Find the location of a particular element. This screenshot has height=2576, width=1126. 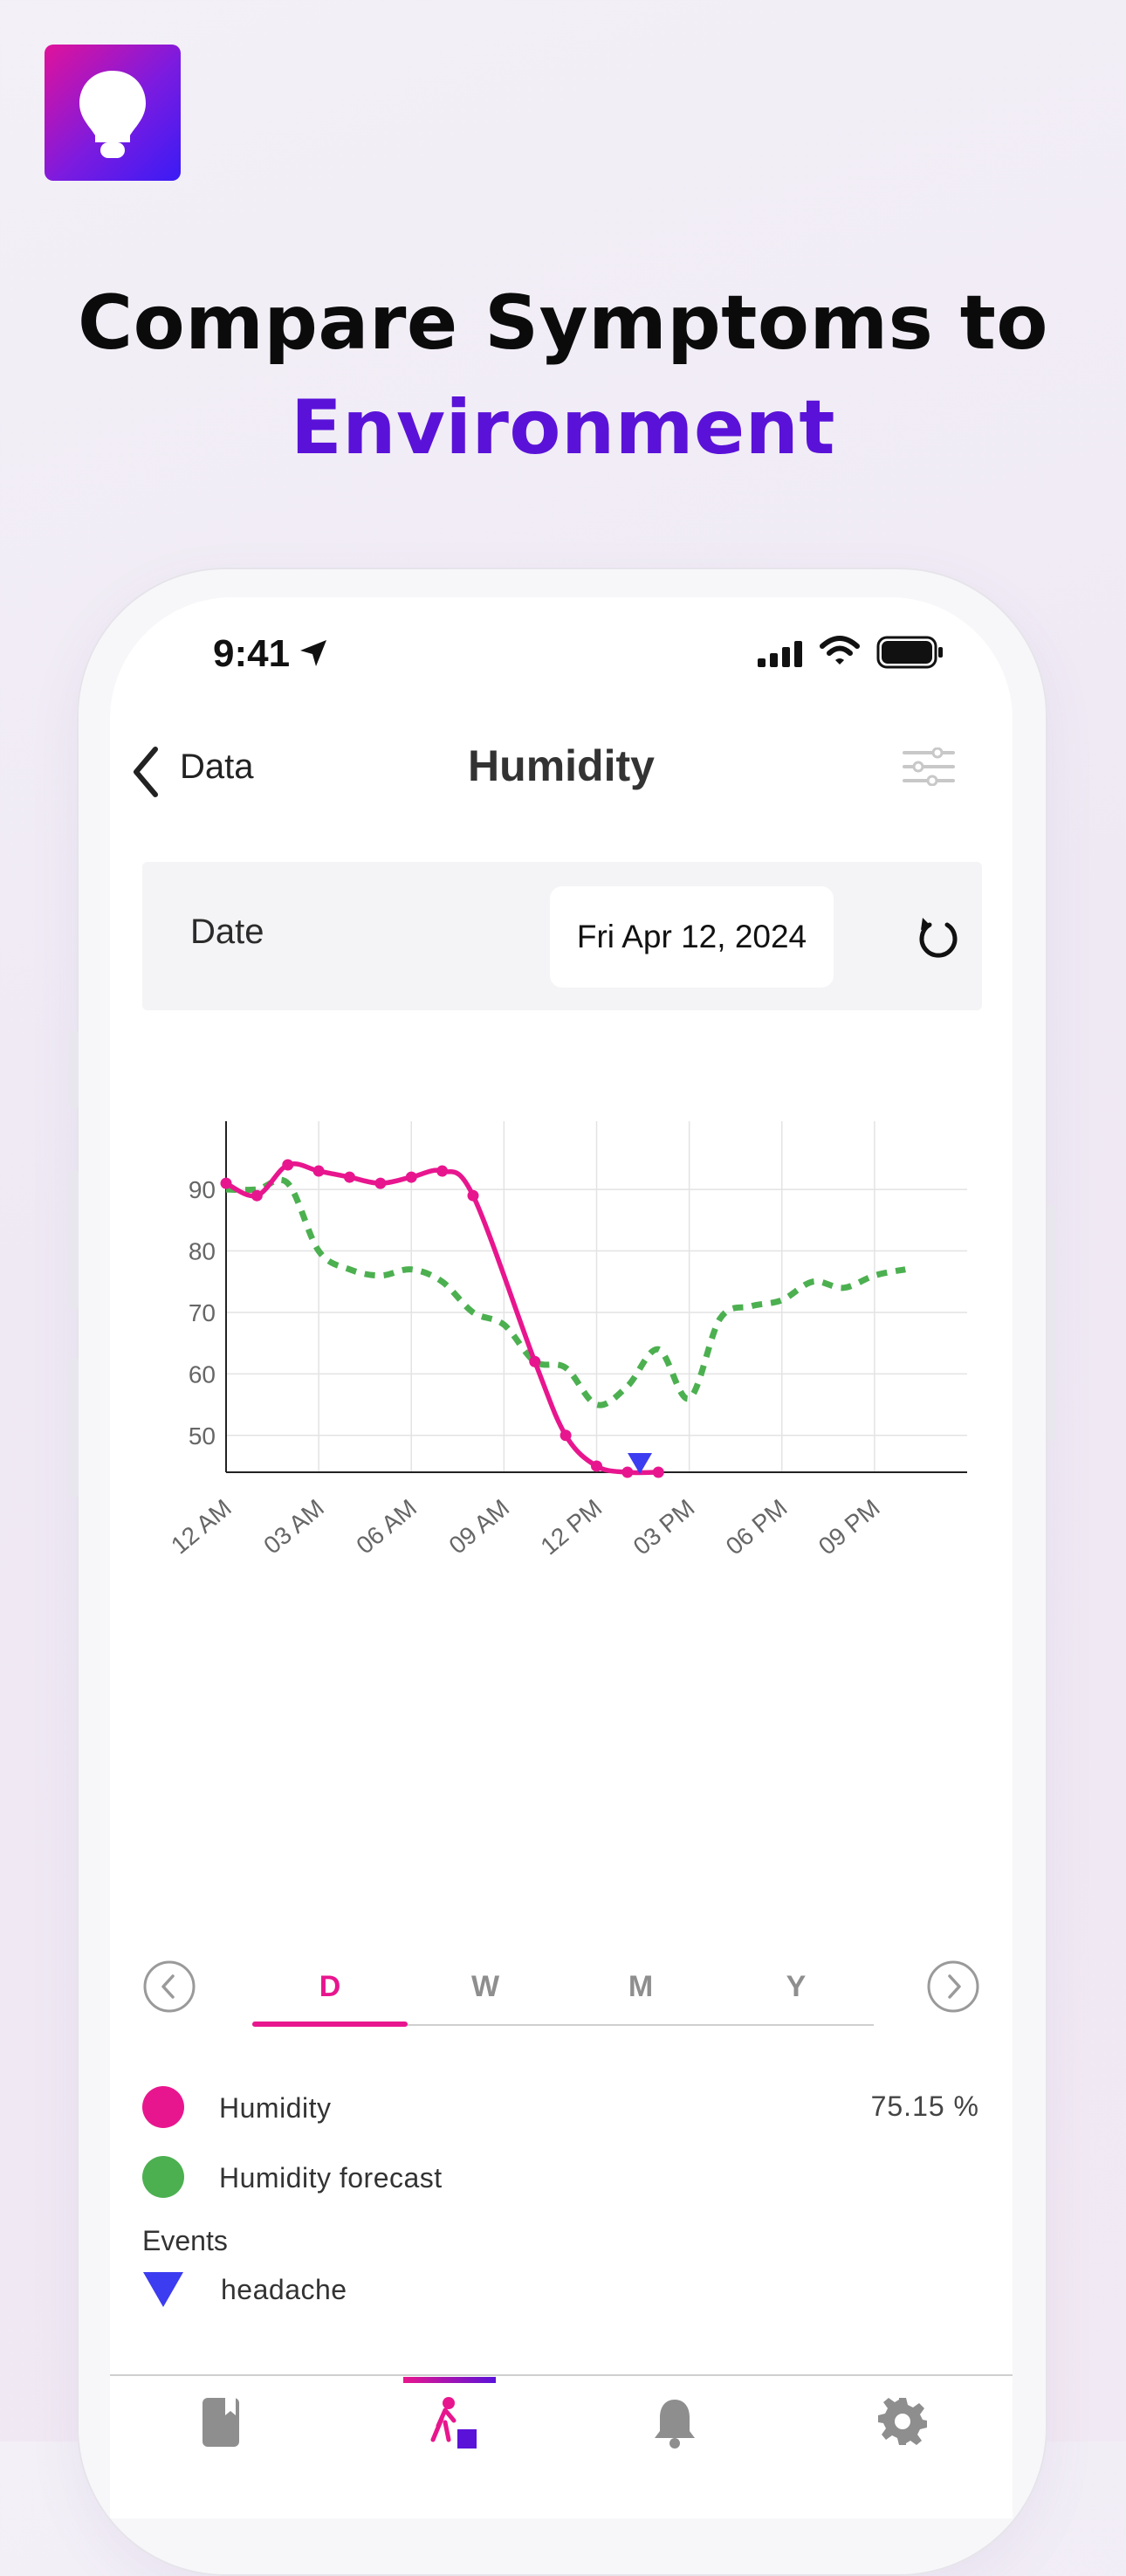

forecast-series-line is located at coordinates (565, 1292).